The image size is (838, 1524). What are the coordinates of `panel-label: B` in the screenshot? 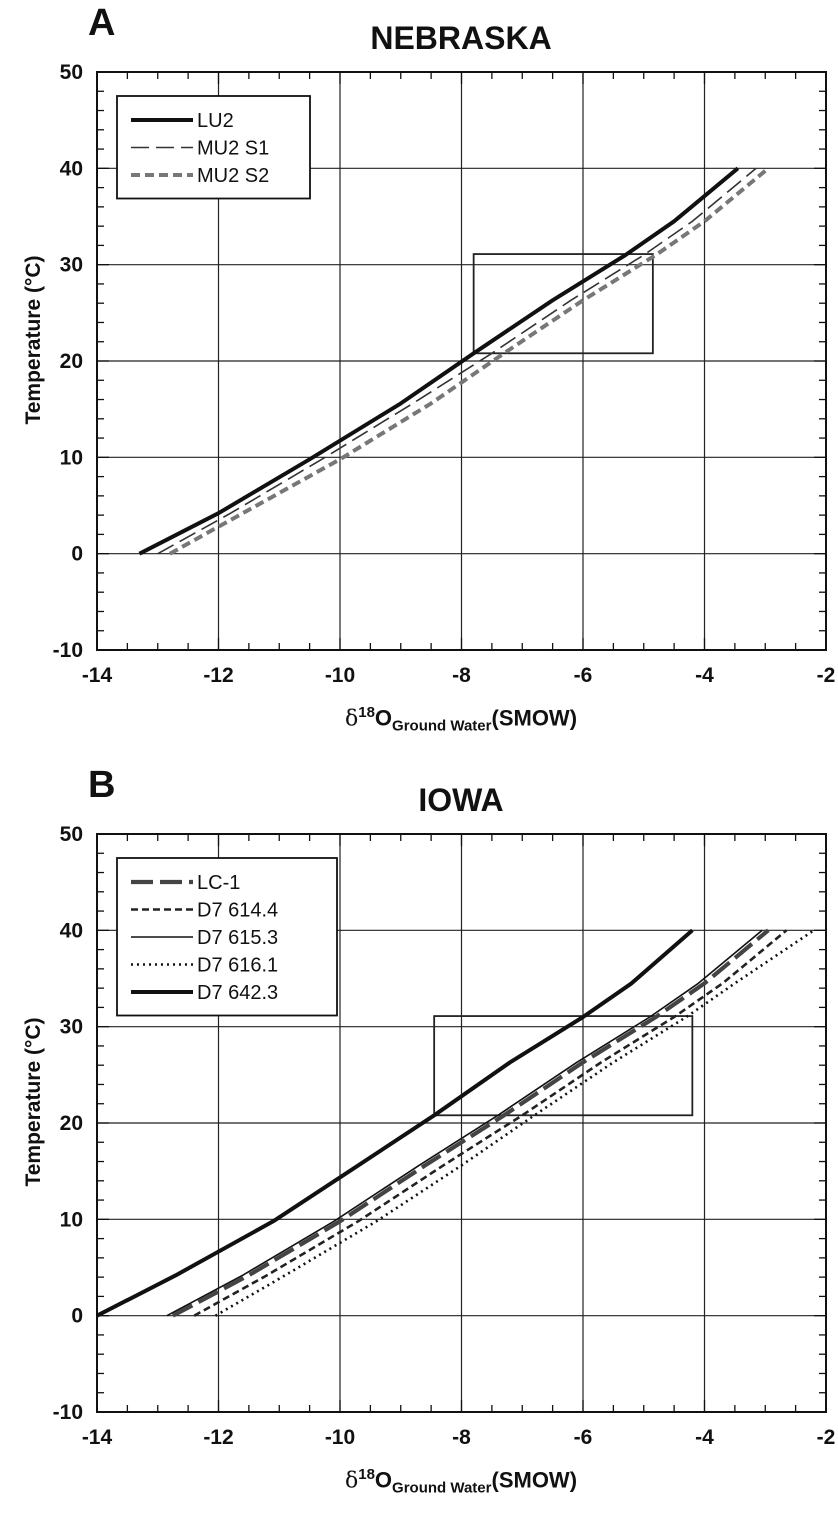 It's located at (102, 785).